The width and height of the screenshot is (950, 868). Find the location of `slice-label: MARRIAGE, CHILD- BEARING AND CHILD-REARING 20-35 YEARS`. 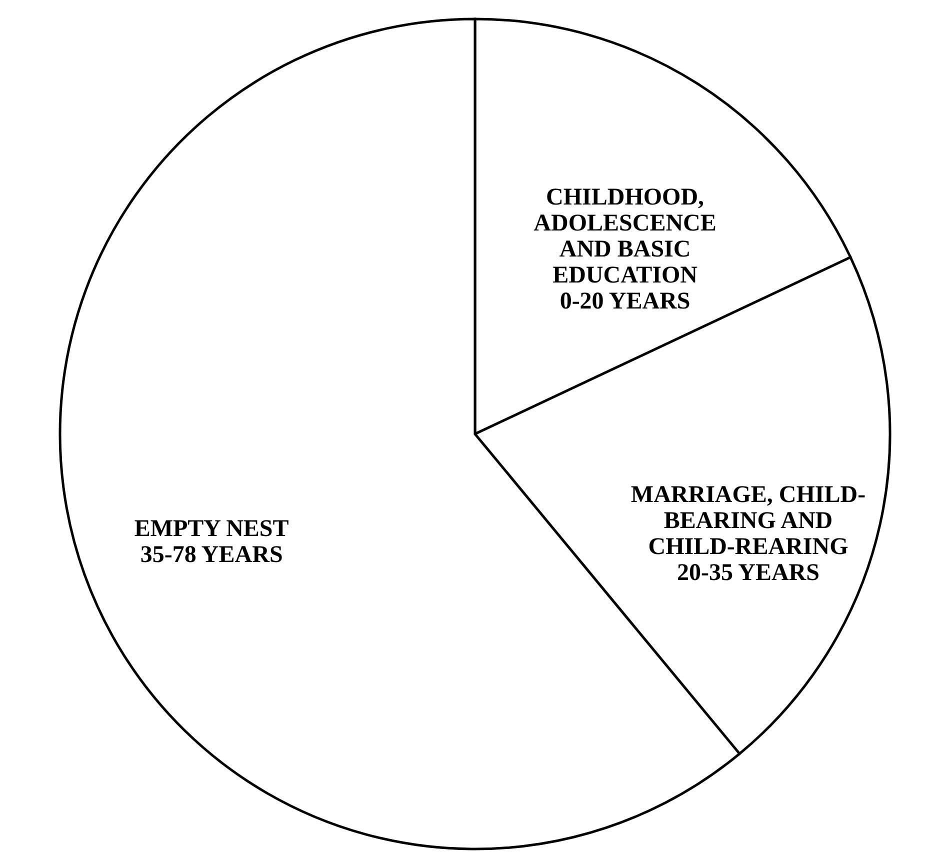

slice-label: MARRIAGE, CHILD- BEARING AND CHILD-REARING 20-35 YEARS is located at coordinates (748, 534).